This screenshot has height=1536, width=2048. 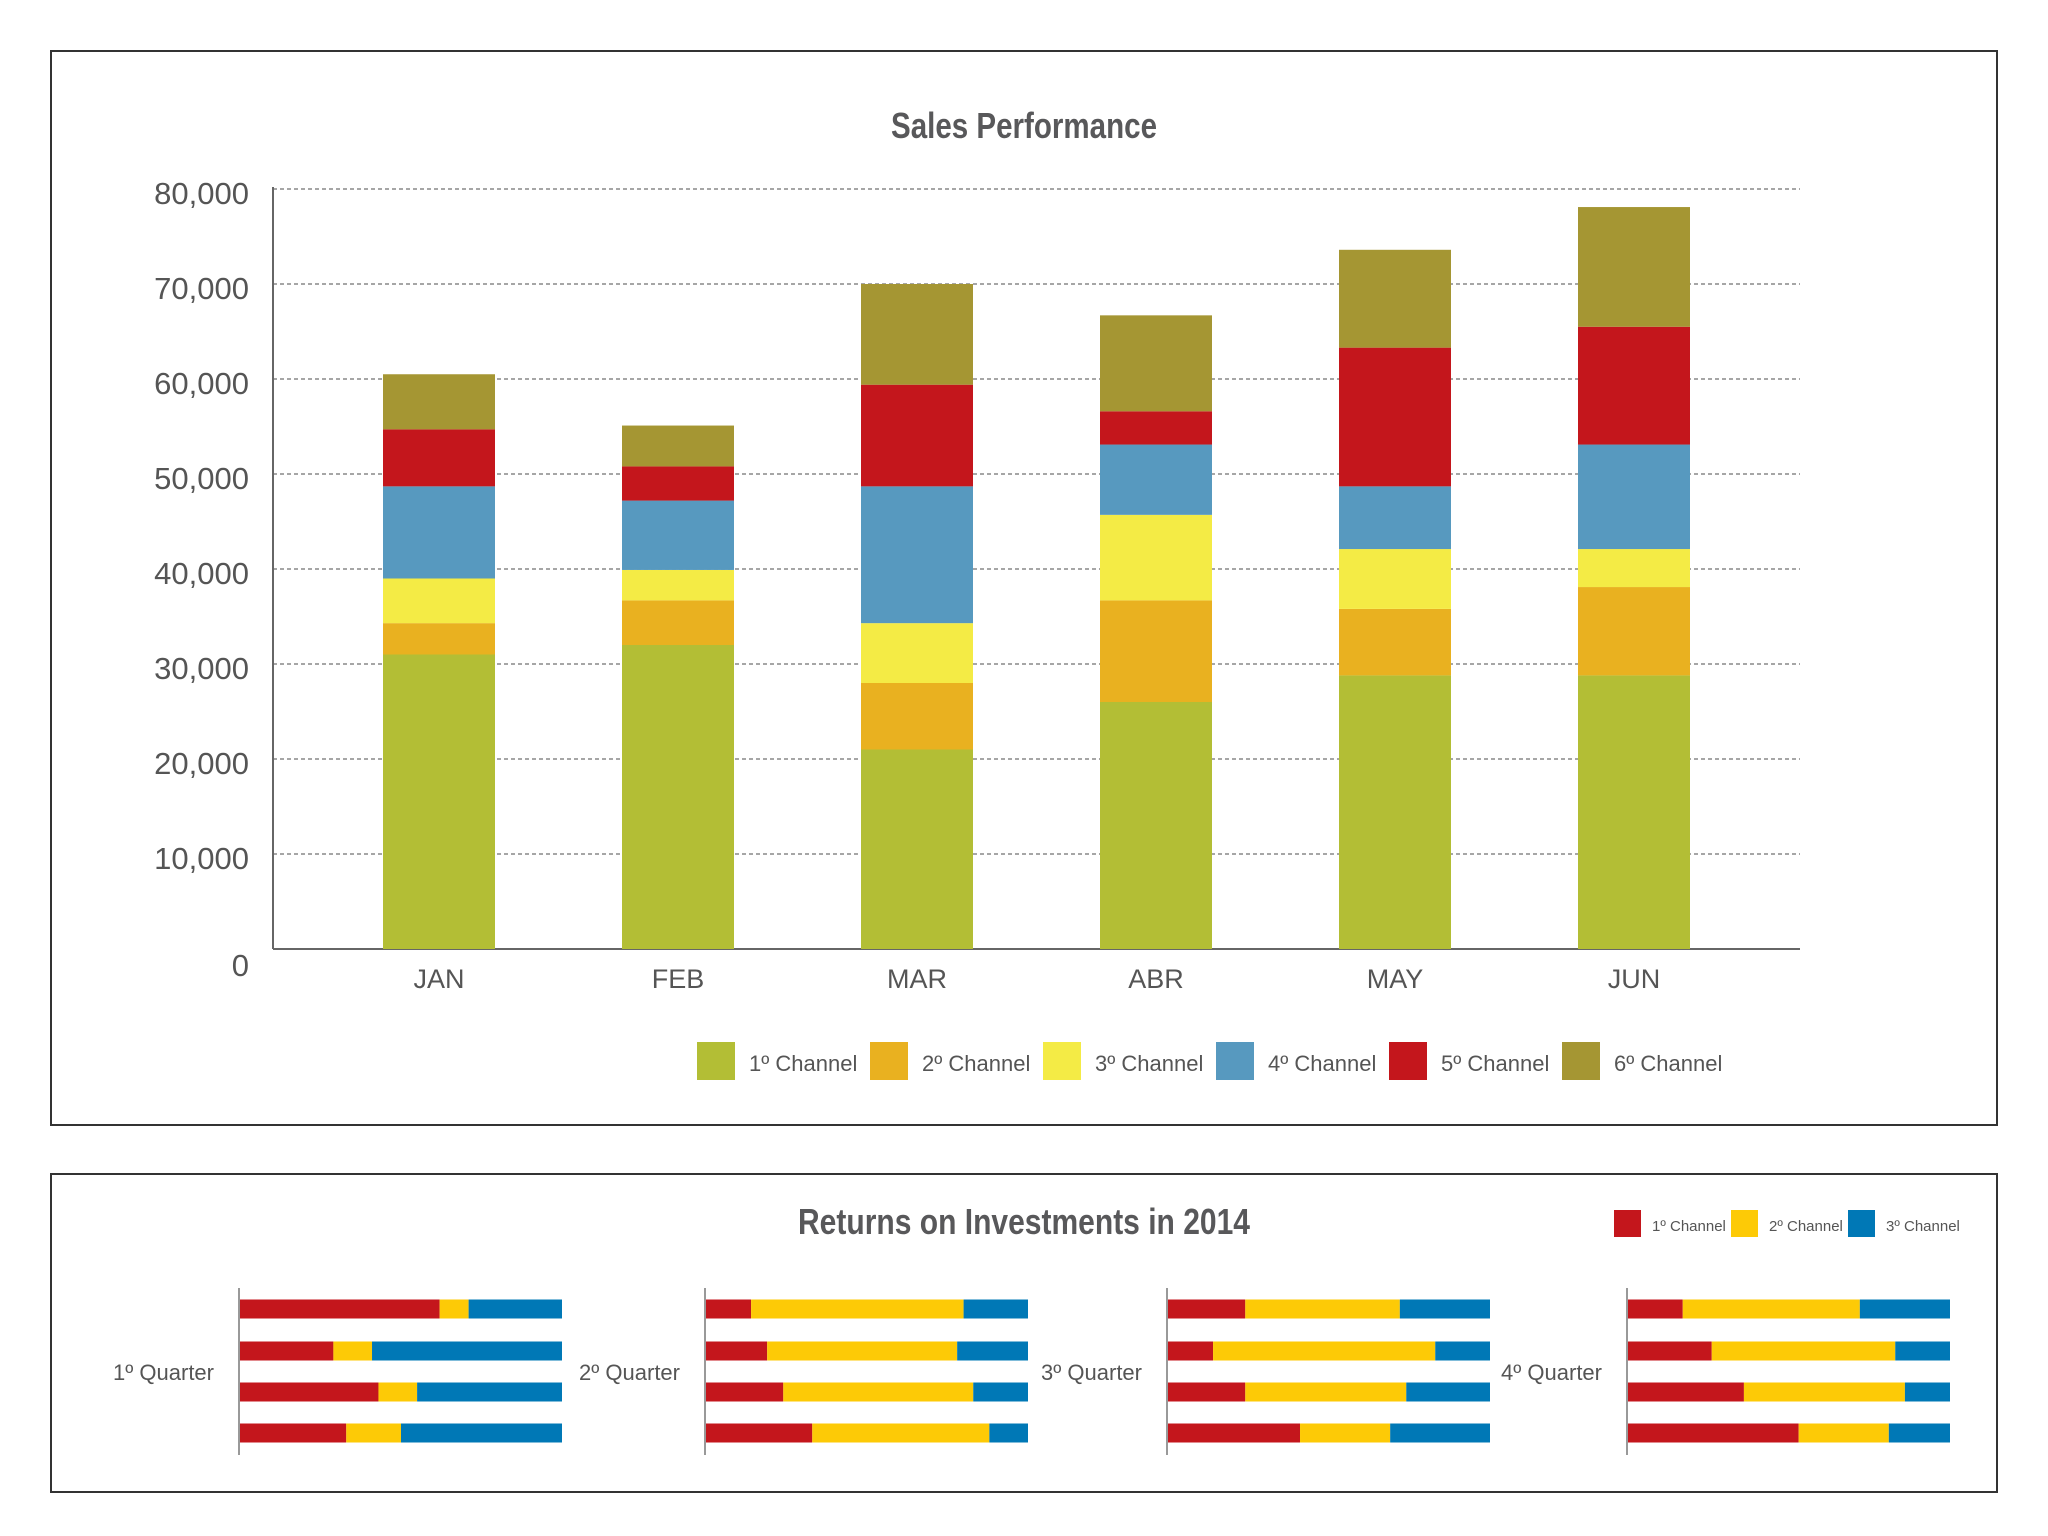 I want to click on legend-label: 1º Channel, so click(x=803, y=1063).